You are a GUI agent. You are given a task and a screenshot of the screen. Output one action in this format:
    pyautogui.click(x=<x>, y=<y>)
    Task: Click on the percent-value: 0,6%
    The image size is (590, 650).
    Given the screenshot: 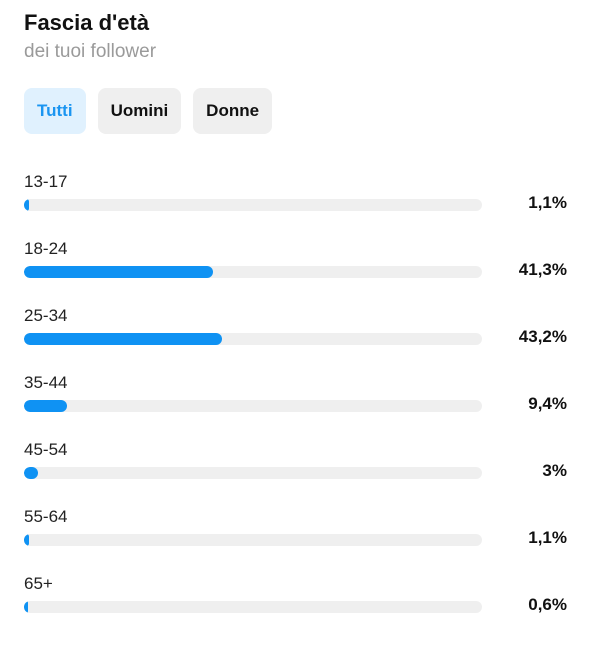 What is the action you would take?
    pyautogui.click(x=547, y=604)
    